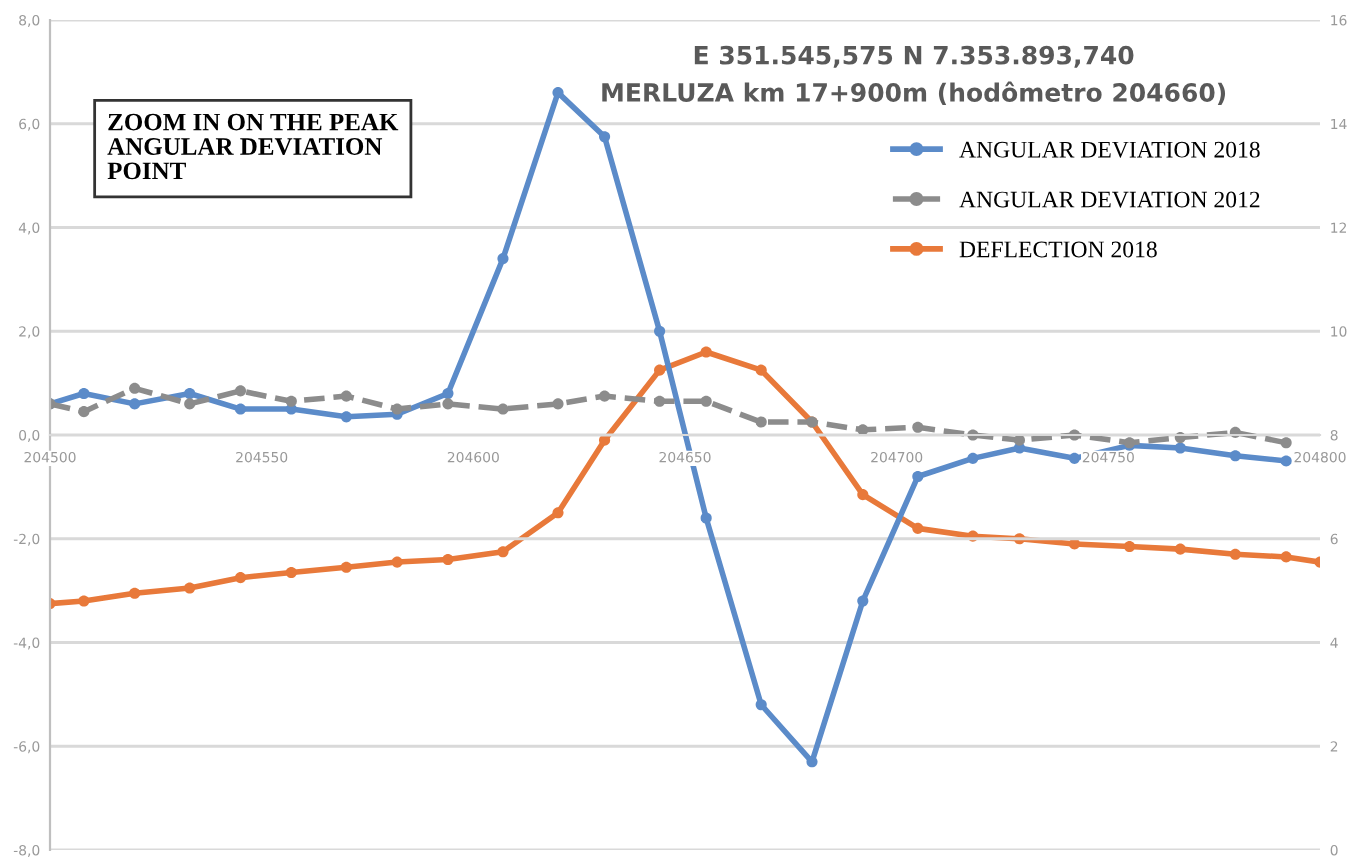 Image resolution: width=1362 pixels, height=858 pixels. I want to click on text: E 351.545,575 N 7.353.893,740, so click(914, 56).